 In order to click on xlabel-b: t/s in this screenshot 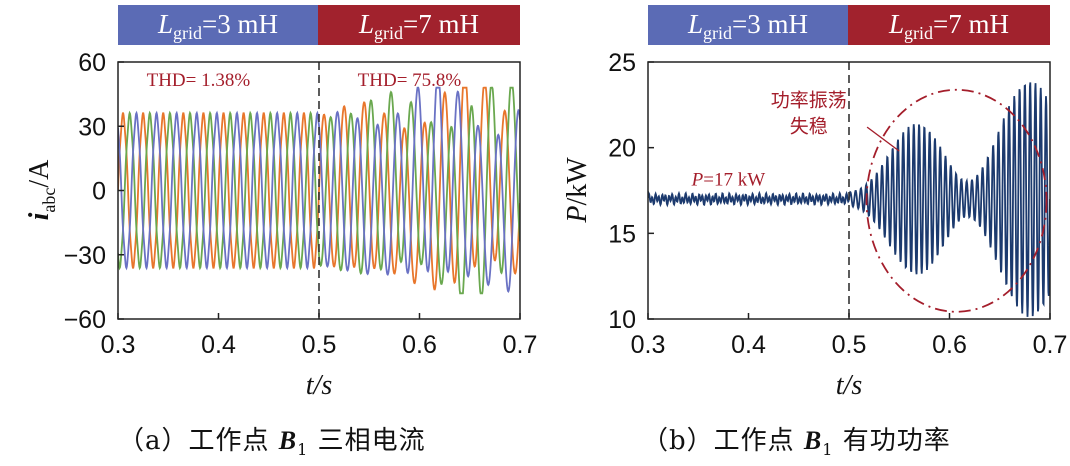, I will do `click(849, 385)`.